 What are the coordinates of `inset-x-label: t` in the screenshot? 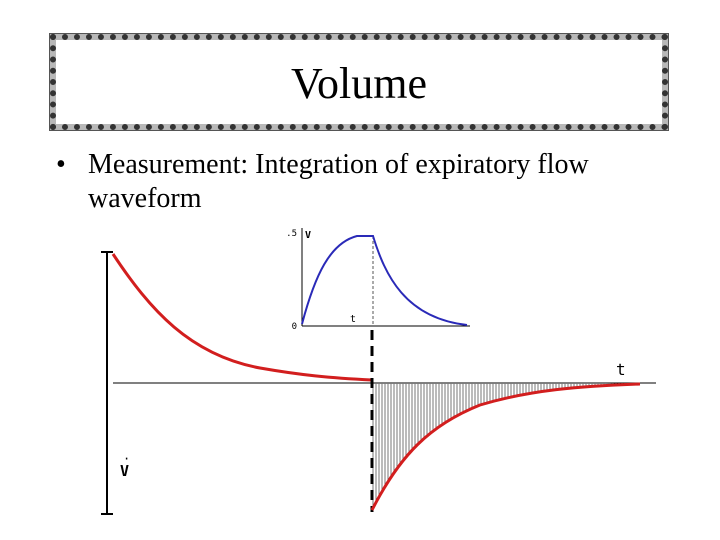 It's located at (353, 319).